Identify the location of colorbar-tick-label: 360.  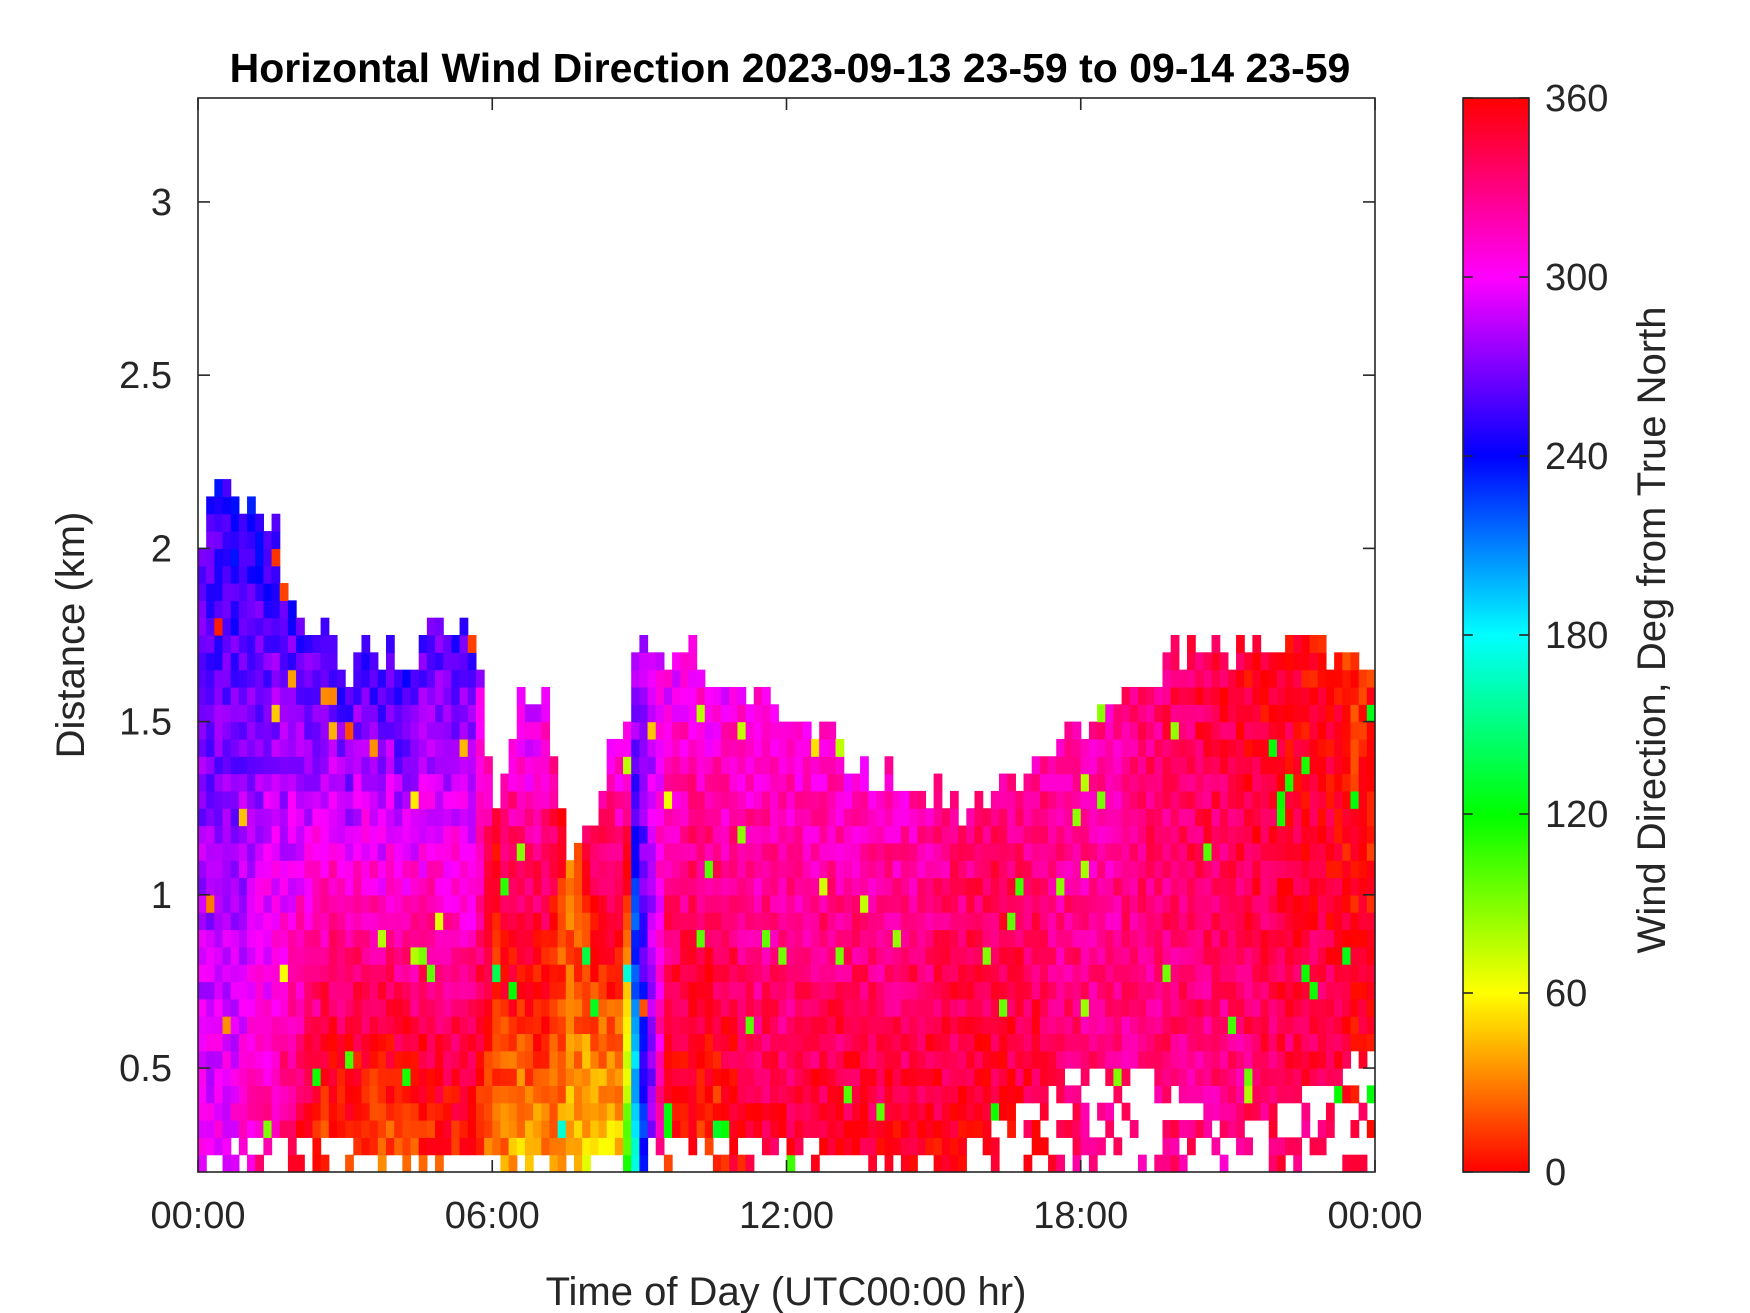
(1576, 99).